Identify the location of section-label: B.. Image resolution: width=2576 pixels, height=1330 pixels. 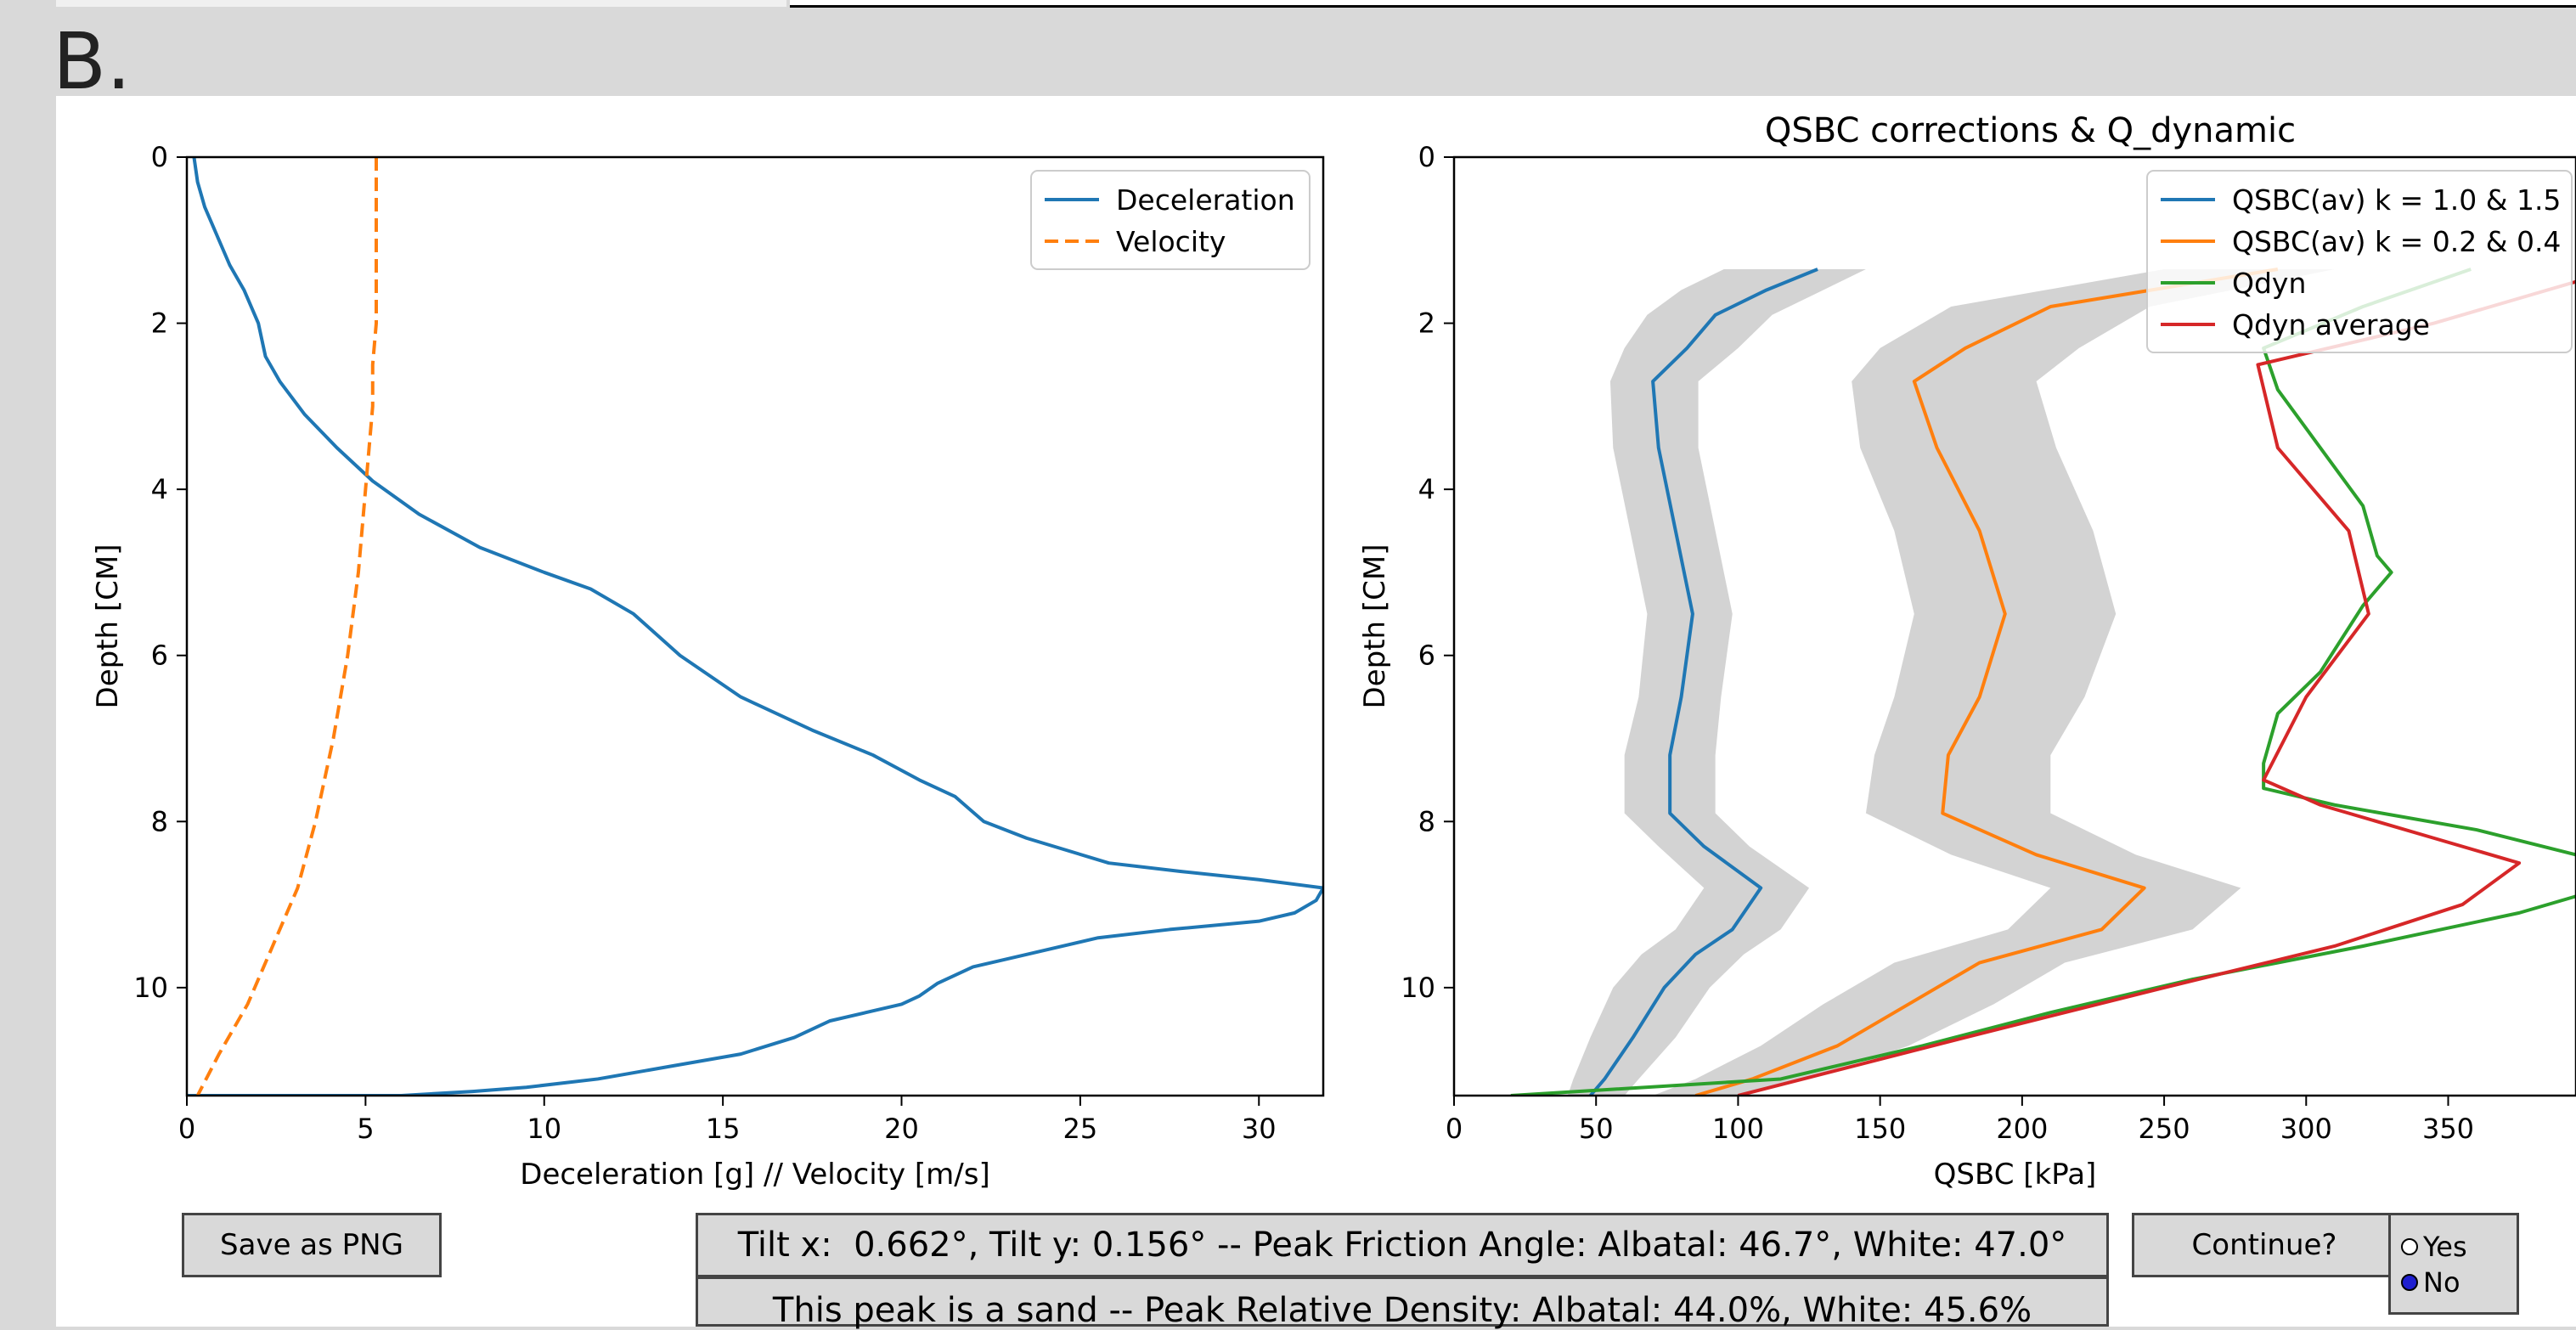
(92, 62).